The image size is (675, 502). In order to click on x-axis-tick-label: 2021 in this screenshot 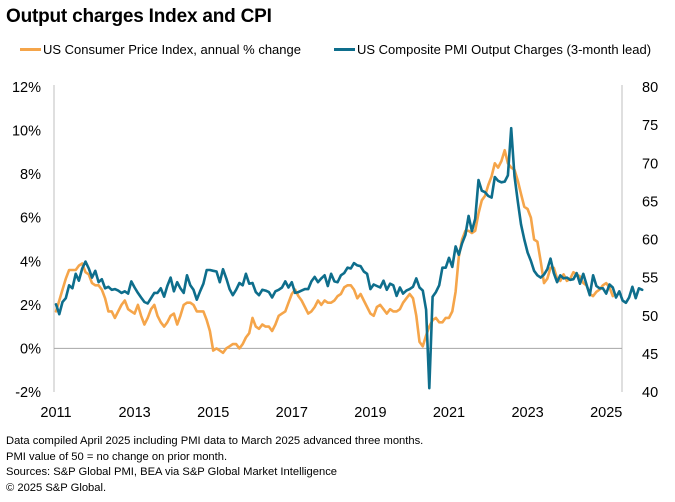, I will do `click(449, 413)`.